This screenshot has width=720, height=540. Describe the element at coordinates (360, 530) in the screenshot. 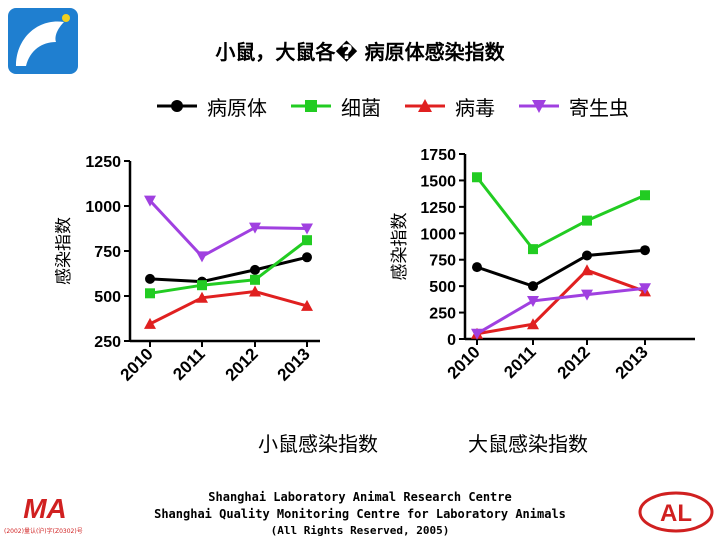

I see `footer-line-3: (All Rights Reserved, 2005)` at that location.